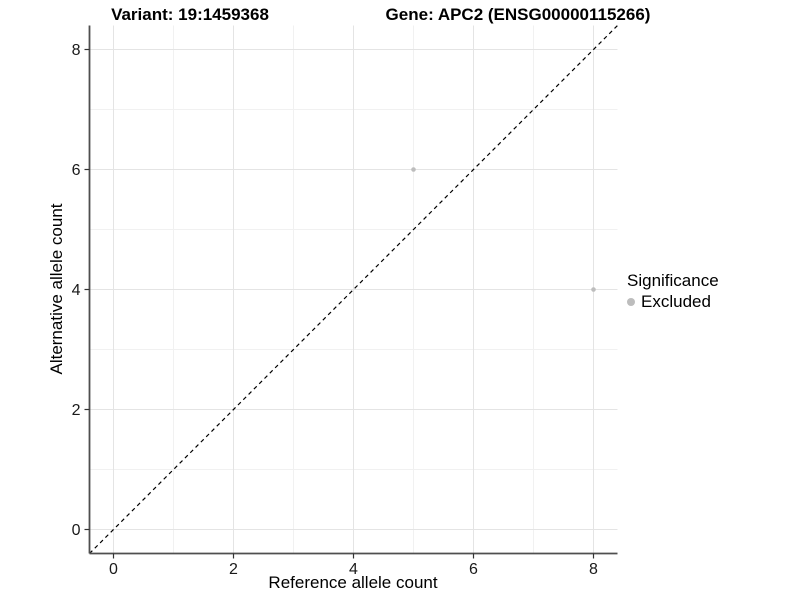  I want to click on legend: Significance Excluded, so click(673, 291).